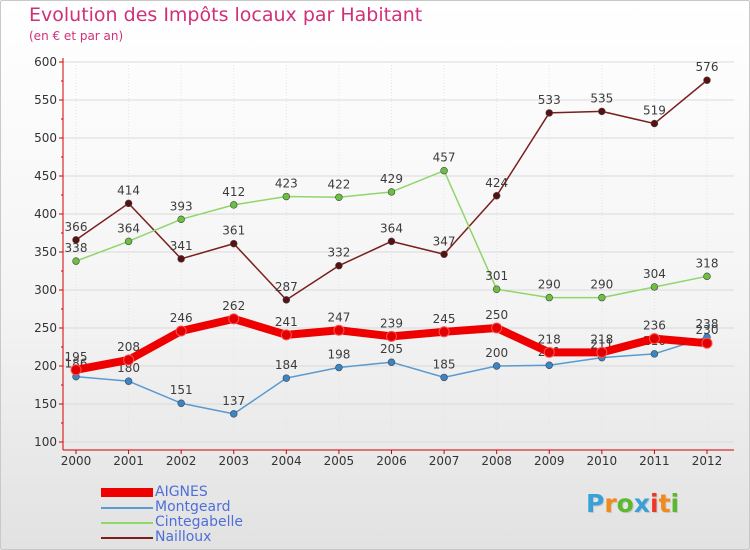 This screenshot has height=550, width=750. I want to click on data-label-nailloux: 287, so click(286, 287).